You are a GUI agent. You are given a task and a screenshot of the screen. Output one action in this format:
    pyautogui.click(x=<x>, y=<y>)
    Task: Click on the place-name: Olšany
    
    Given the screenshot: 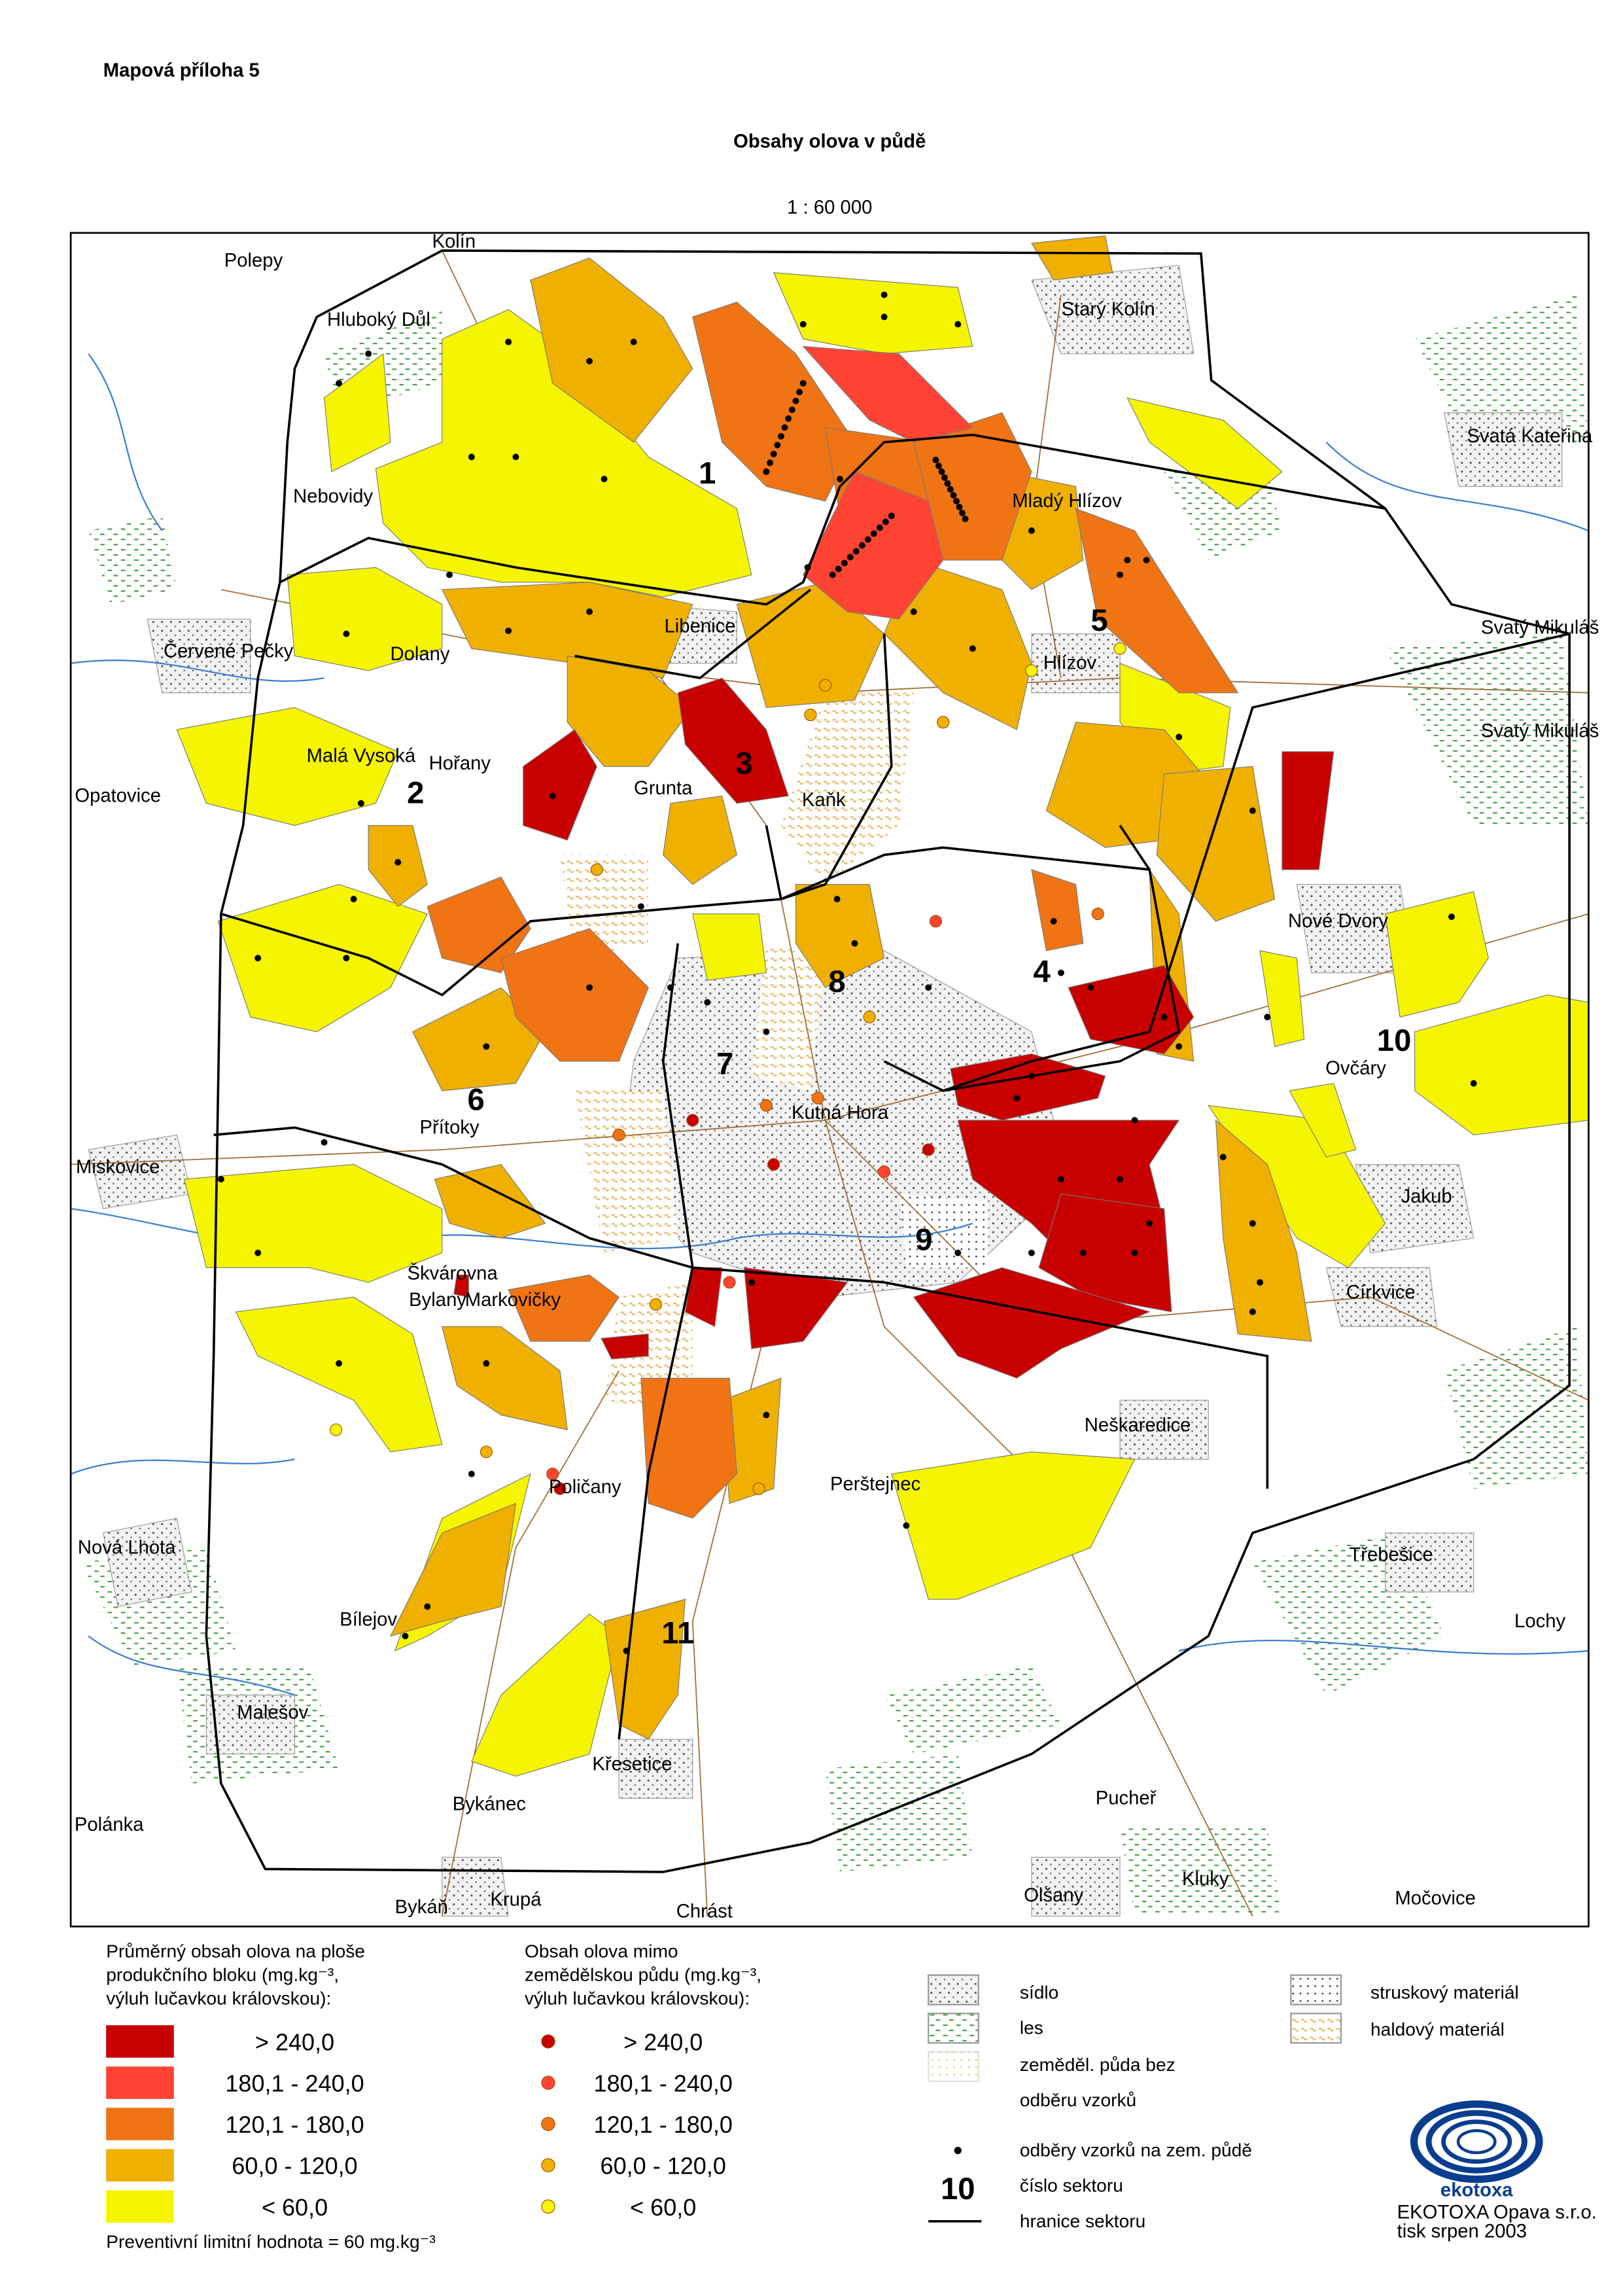 What is the action you would take?
    pyautogui.click(x=1053, y=1895)
    